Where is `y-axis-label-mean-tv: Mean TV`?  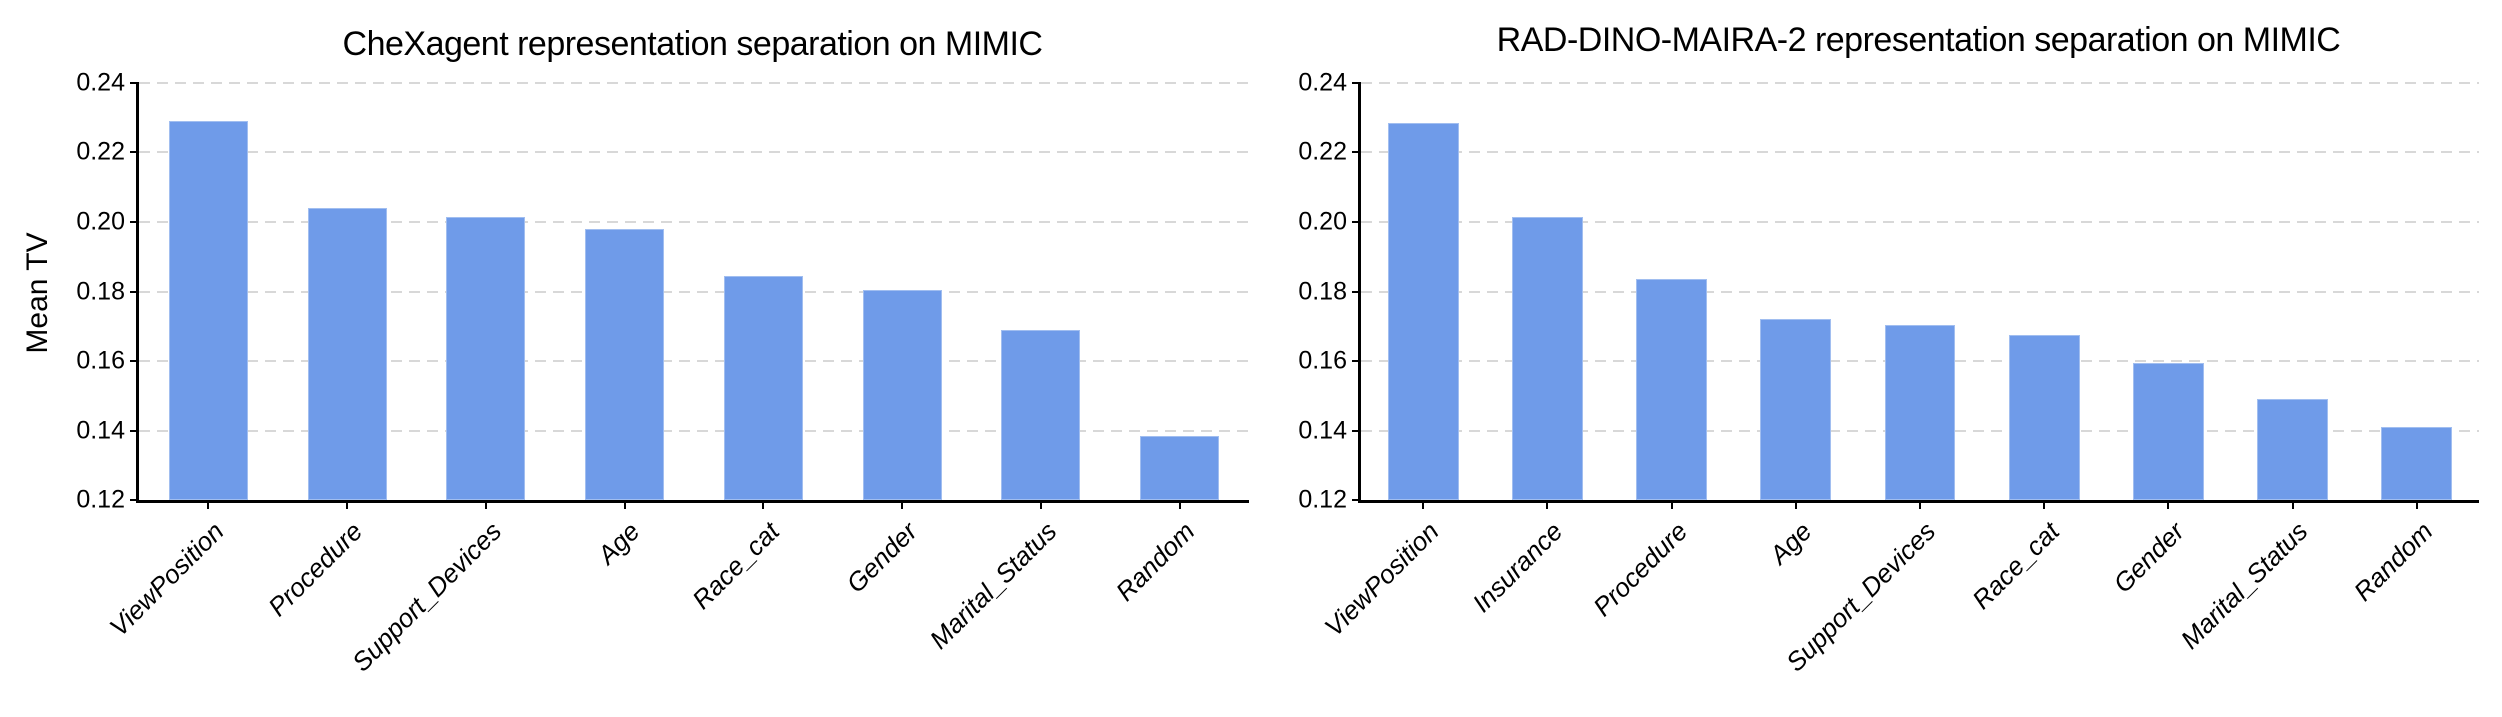
y-axis-label-mean-tv: Mean TV is located at coordinates (37, 293).